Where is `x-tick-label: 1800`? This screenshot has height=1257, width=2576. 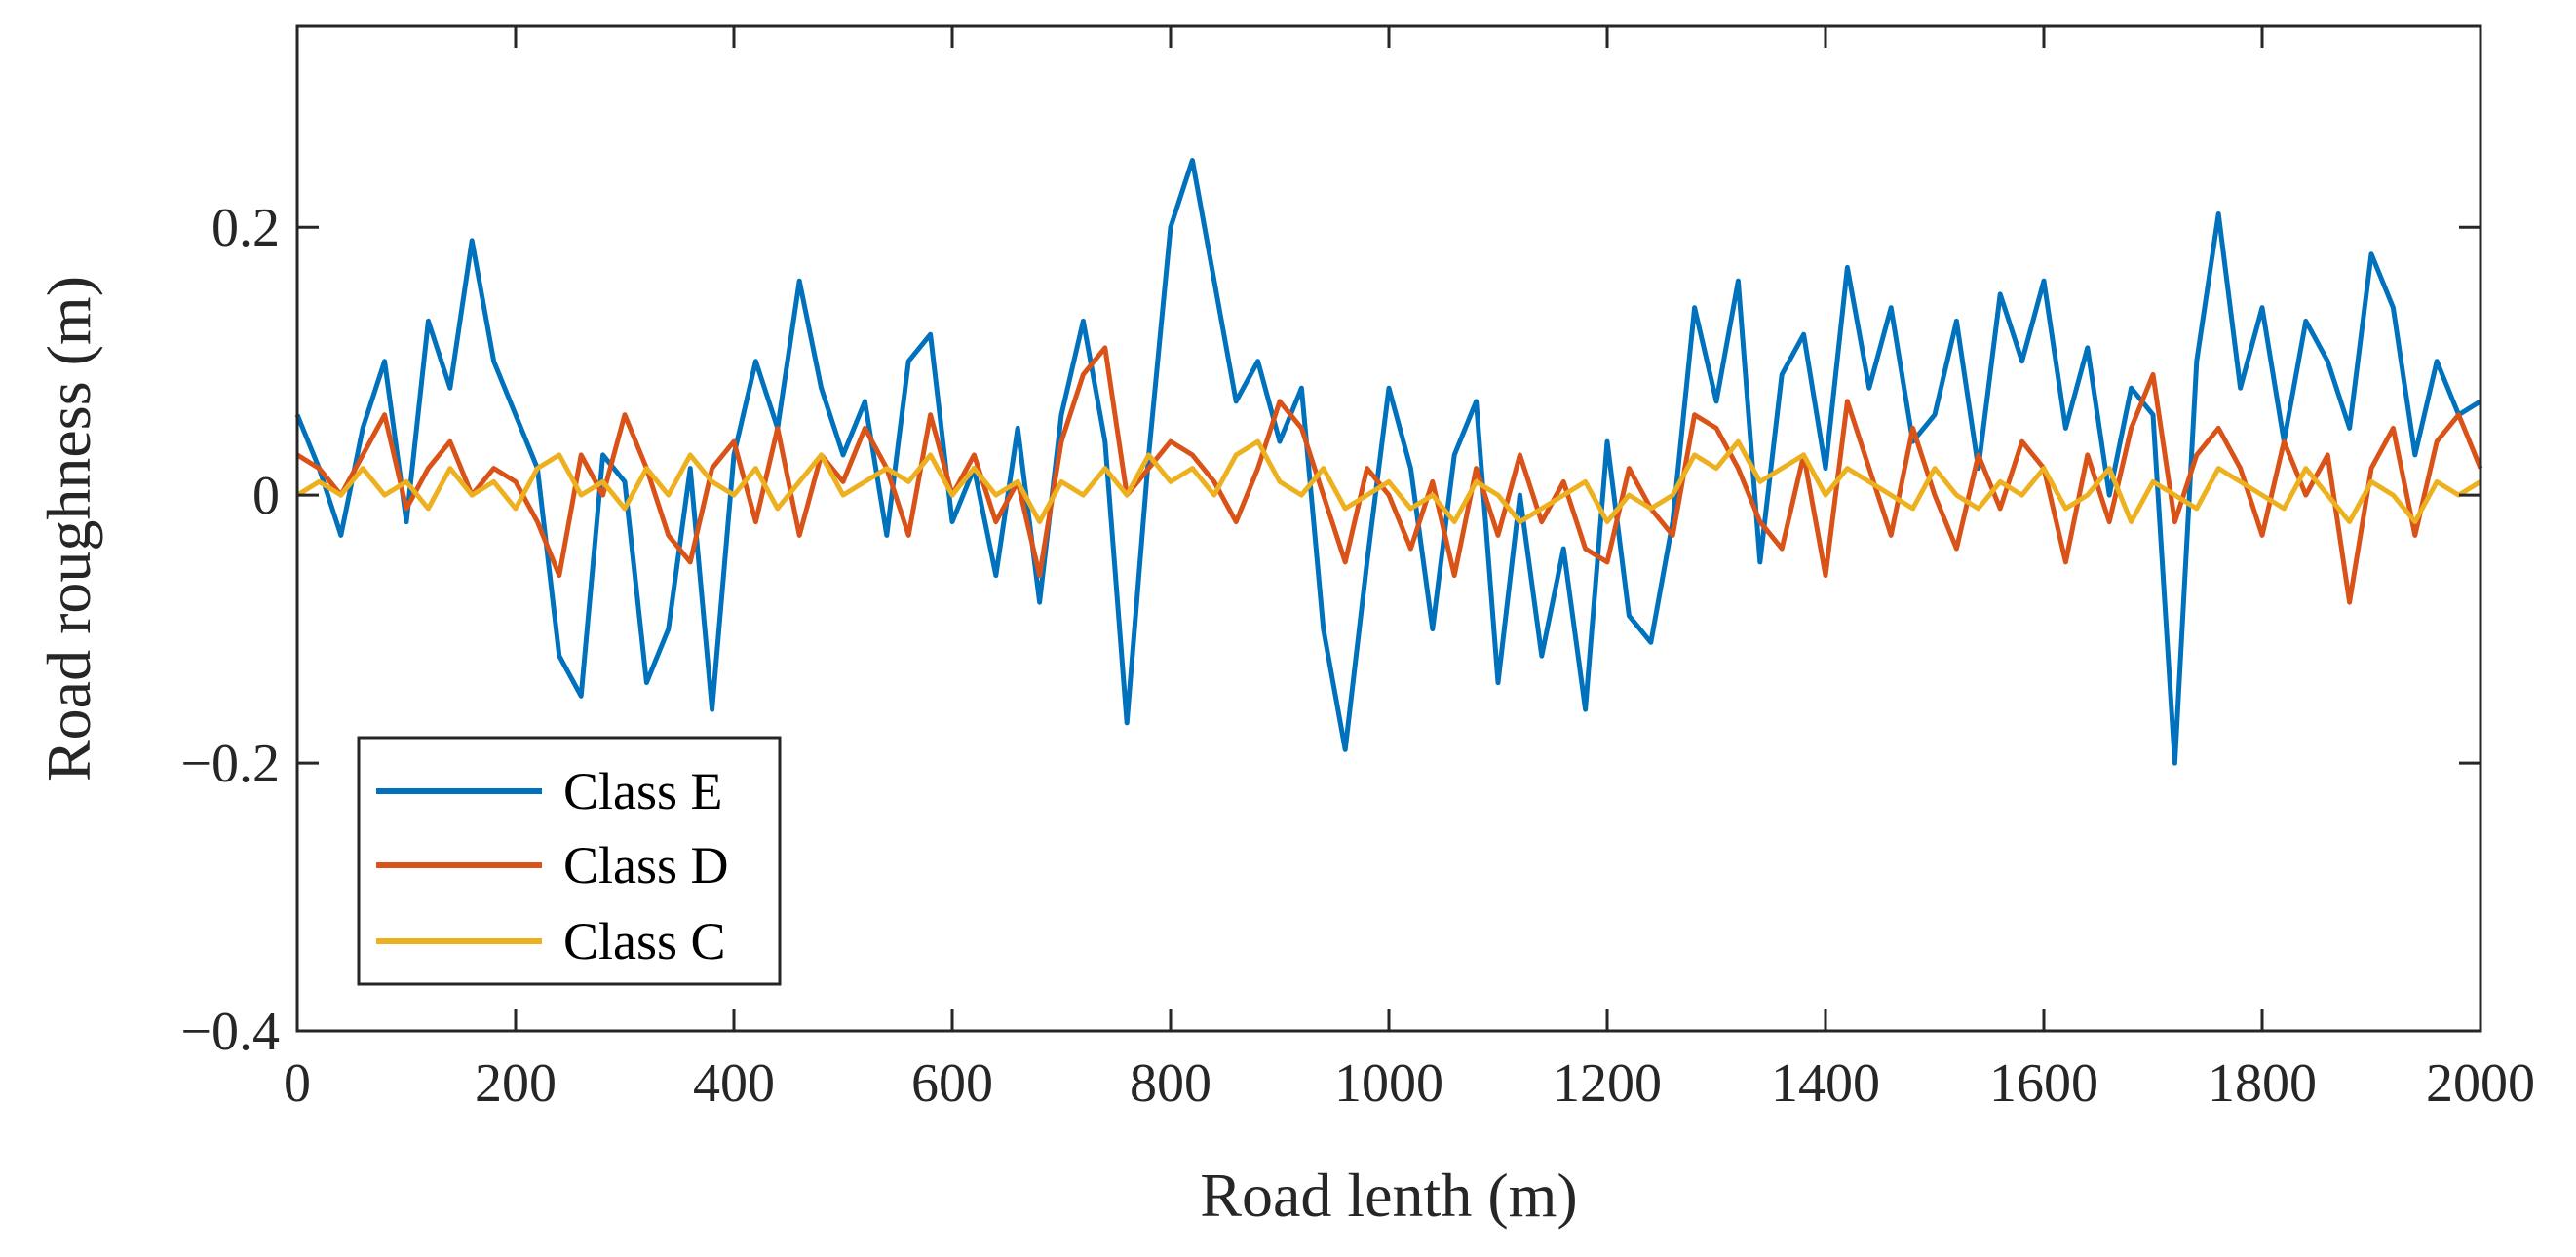 x-tick-label: 1800 is located at coordinates (2262, 1083).